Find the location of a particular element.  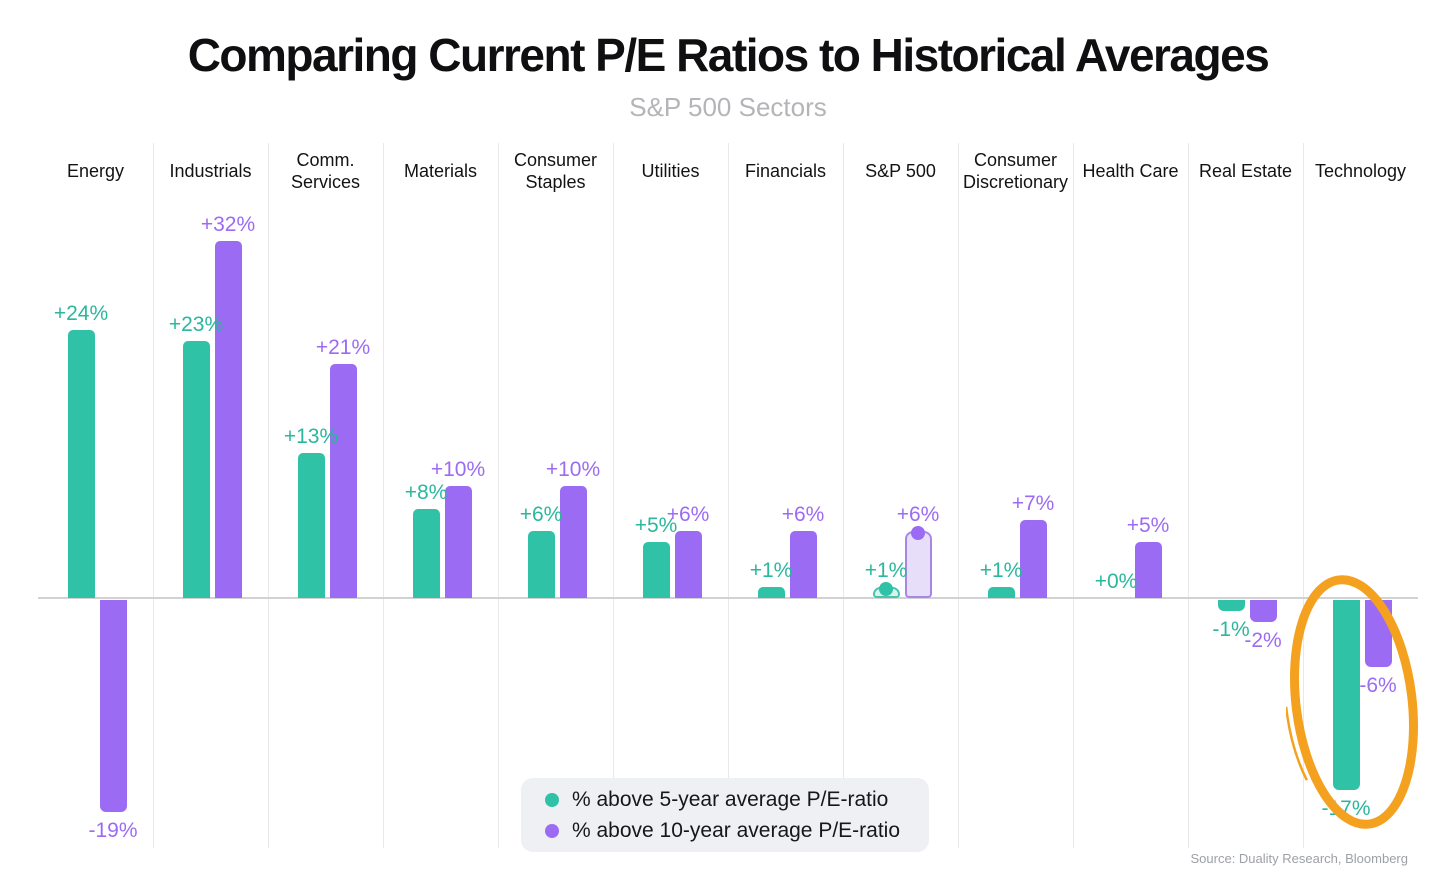

bar-10yr-materials is located at coordinates (458, 542).